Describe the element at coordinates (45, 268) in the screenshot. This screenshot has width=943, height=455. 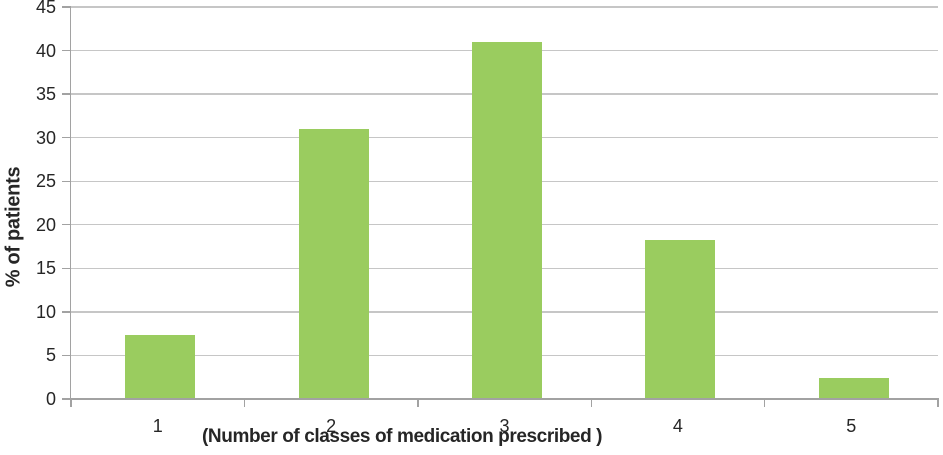
I see `y-tick-label: 15` at that location.